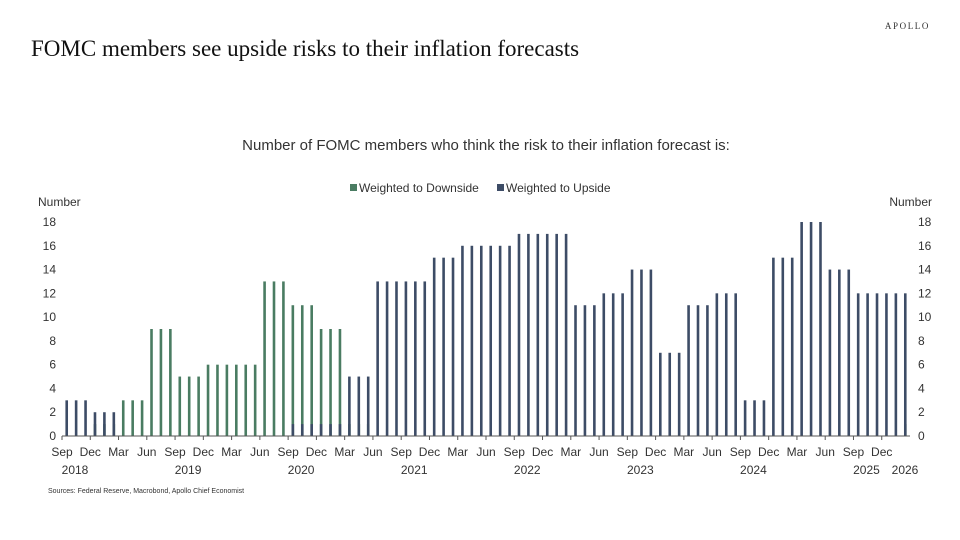  Describe the element at coordinates (527, 470) in the screenshot. I see `x-tick-label-year: 2022` at that location.